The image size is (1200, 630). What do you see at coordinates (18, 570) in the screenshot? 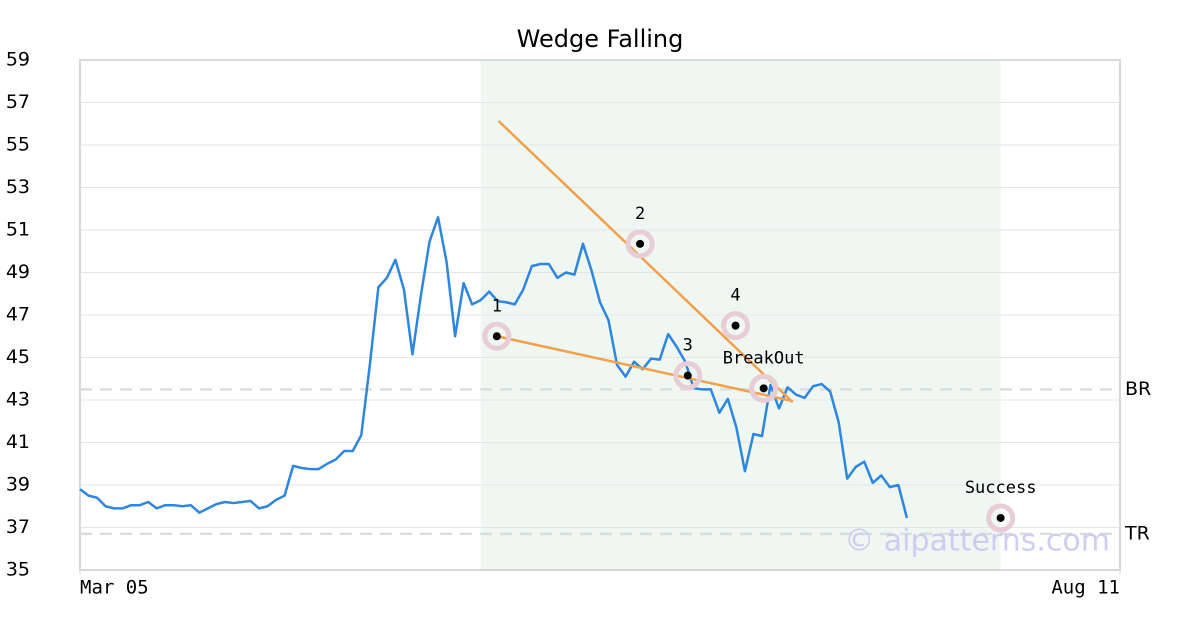
I see `y-tick-label: 35` at bounding box center [18, 570].